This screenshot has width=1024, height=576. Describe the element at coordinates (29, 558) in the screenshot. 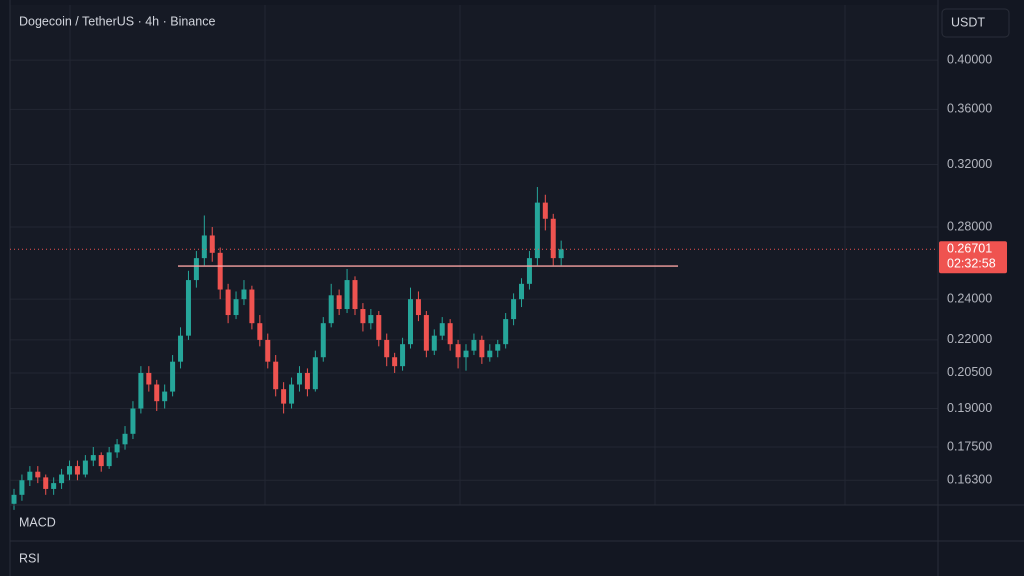

I see `pane-label: RSI` at that location.